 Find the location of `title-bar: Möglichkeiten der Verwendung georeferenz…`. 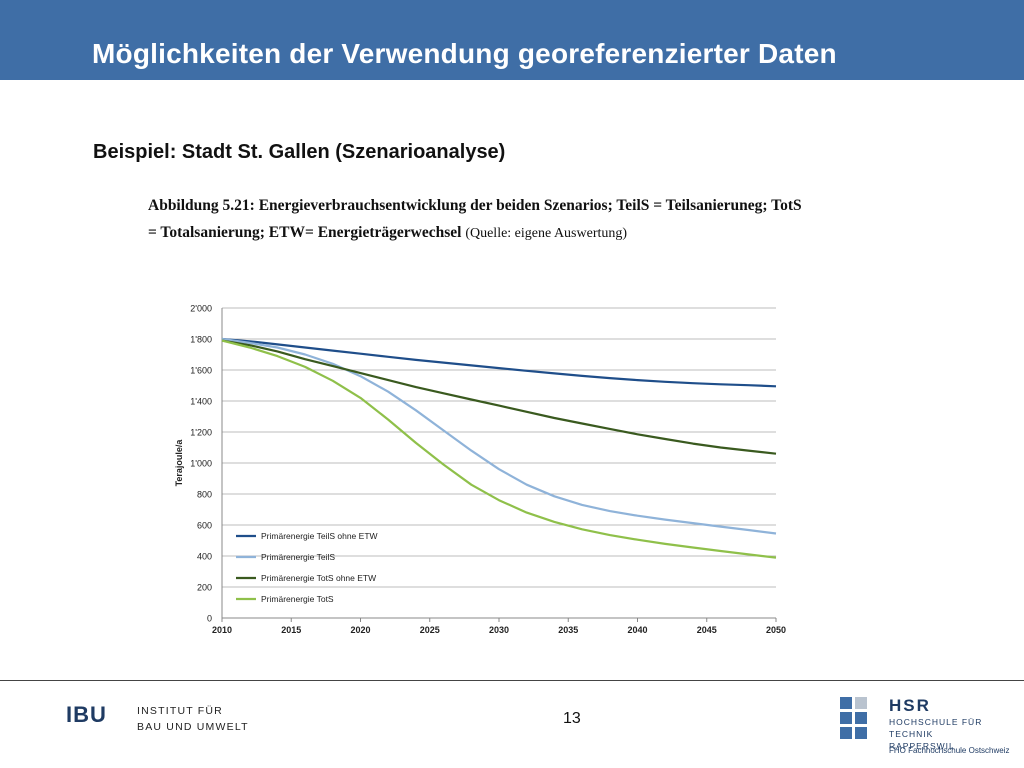

title-bar: Möglichkeiten der Verwendung georeferenz… is located at coordinates (512, 40).